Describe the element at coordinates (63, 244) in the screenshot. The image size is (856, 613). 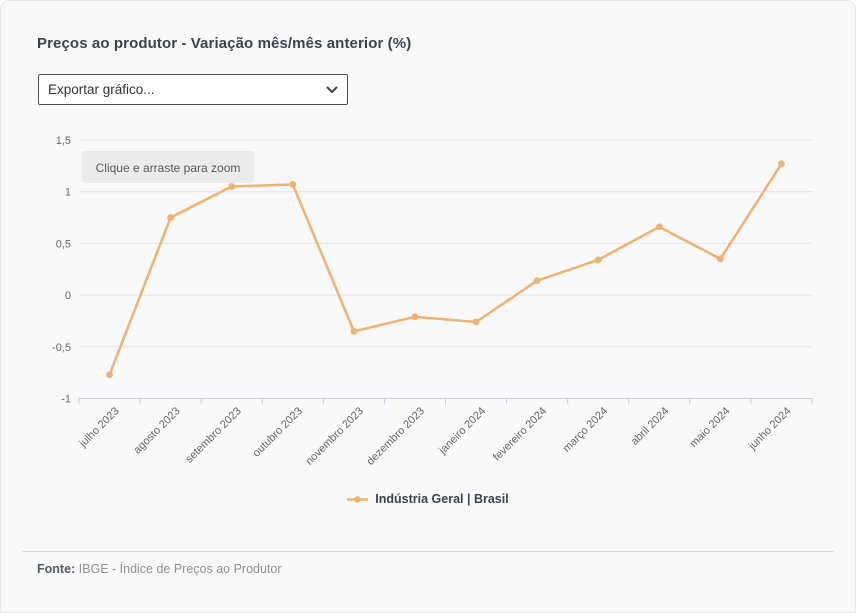
I see `y-axis-label: 0,5` at that location.